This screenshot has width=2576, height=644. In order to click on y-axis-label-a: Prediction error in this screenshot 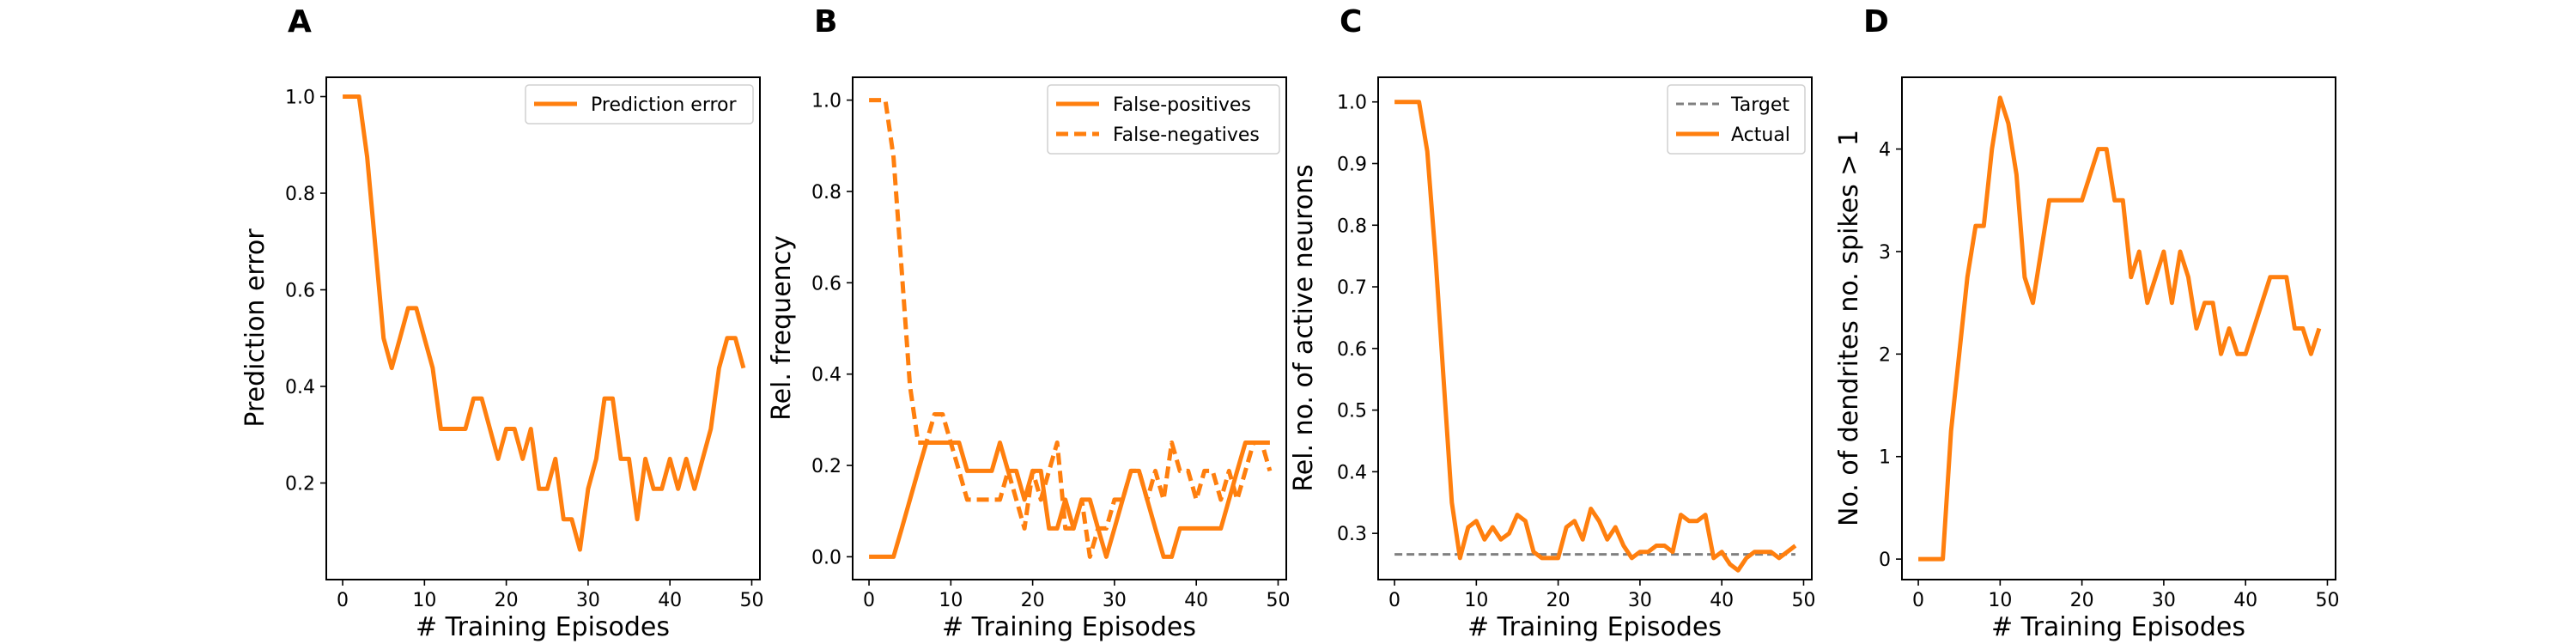, I will do `click(255, 328)`.